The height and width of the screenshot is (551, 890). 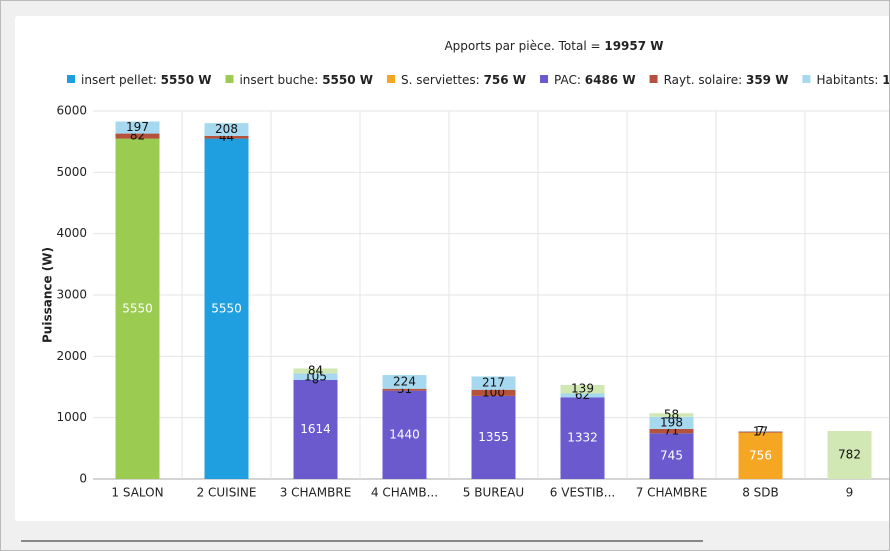 What do you see at coordinates (610, 80) in the screenshot?
I see `legend-total: 6486 W` at bounding box center [610, 80].